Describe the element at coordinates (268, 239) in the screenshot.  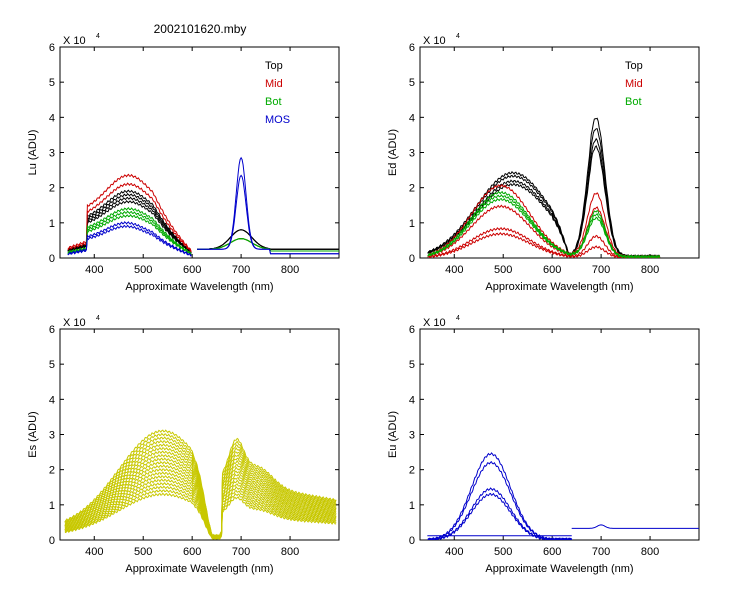
I see `series-line-top-red` at that location.